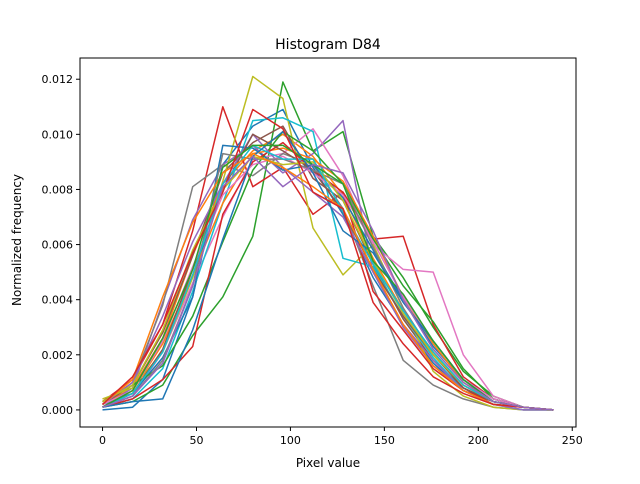 The width and height of the screenshot is (640, 484). What do you see at coordinates (196, 440) in the screenshot?
I see `x-tick-label: 50` at bounding box center [196, 440].